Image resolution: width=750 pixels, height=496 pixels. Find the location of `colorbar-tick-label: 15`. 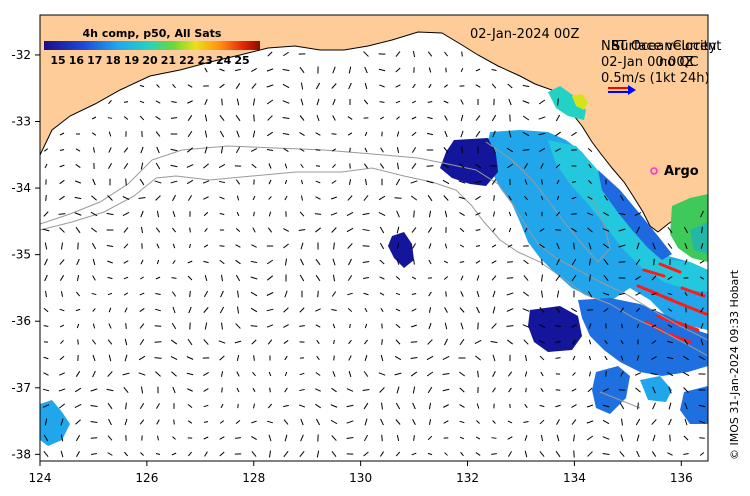

colorbar-tick-label: 15 is located at coordinates (57, 60).